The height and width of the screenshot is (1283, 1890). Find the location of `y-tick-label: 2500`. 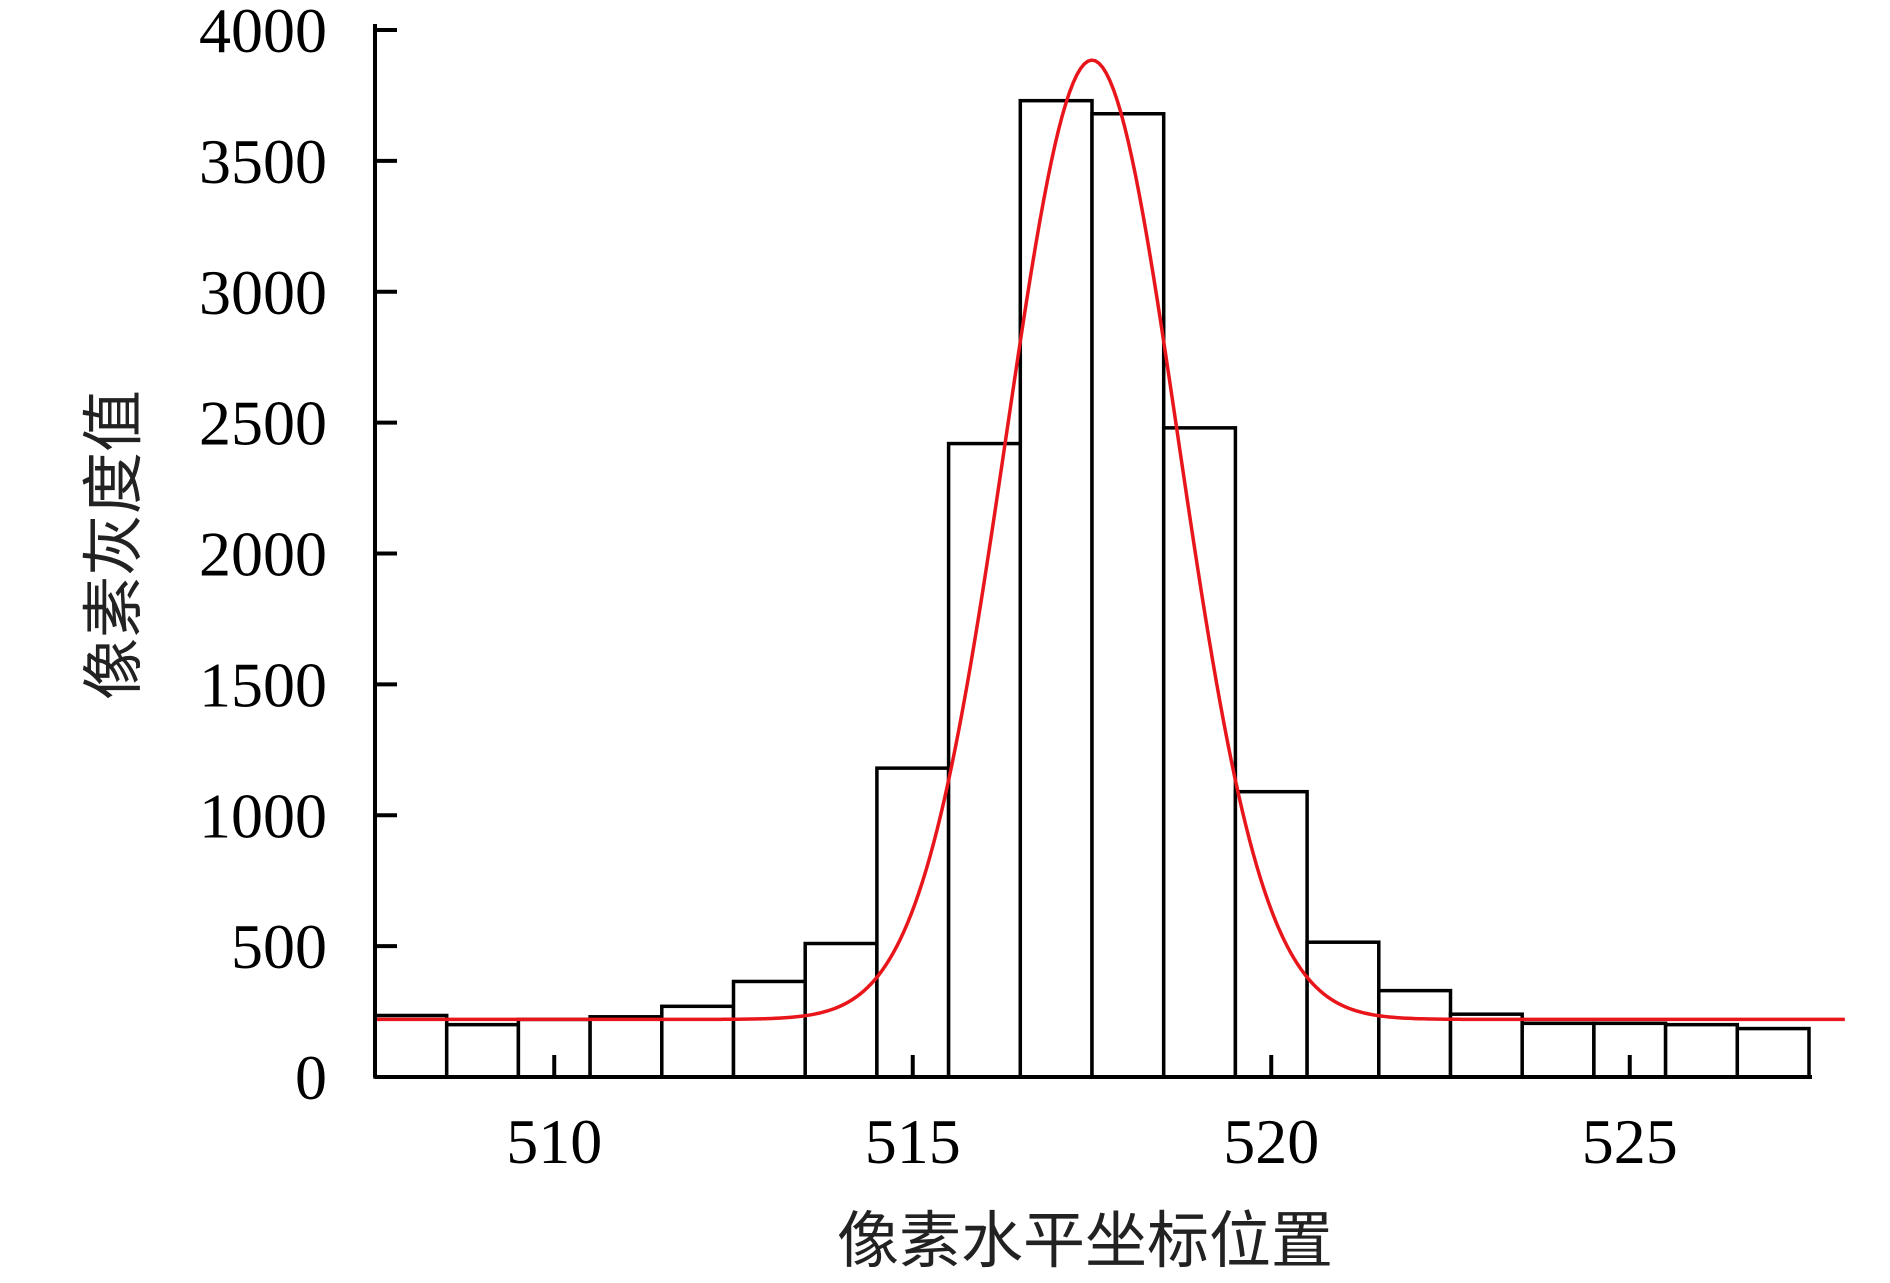

y-tick-label: 2500 is located at coordinates (263, 423).